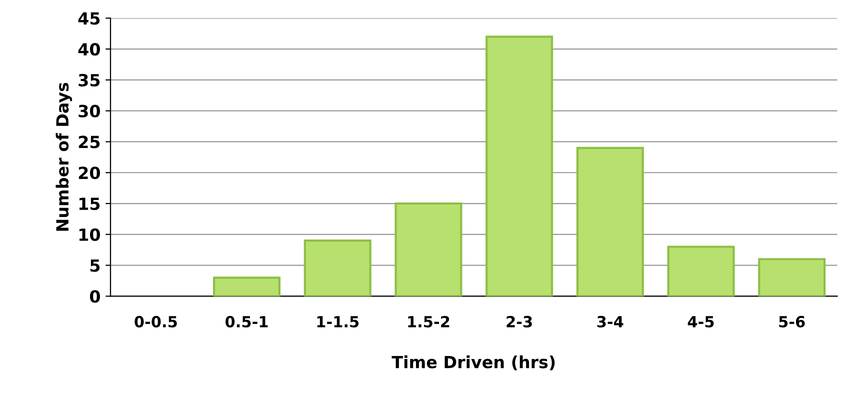 This screenshot has width=850, height=403. I want to click on y-tick-label: 40, so click(89, 49).